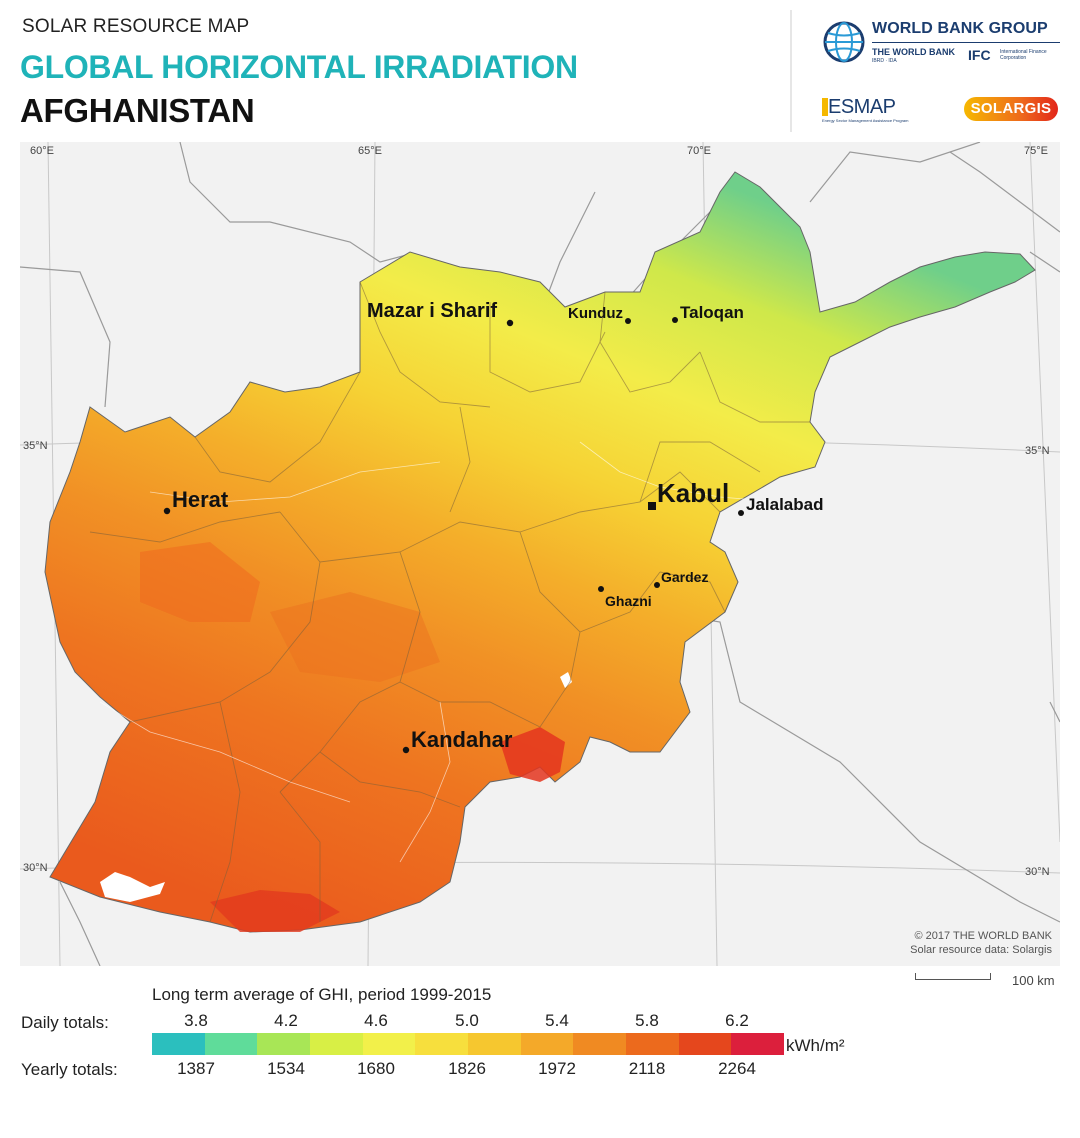  I want to click on yearly-tick: 1680, so click(376, 1068).